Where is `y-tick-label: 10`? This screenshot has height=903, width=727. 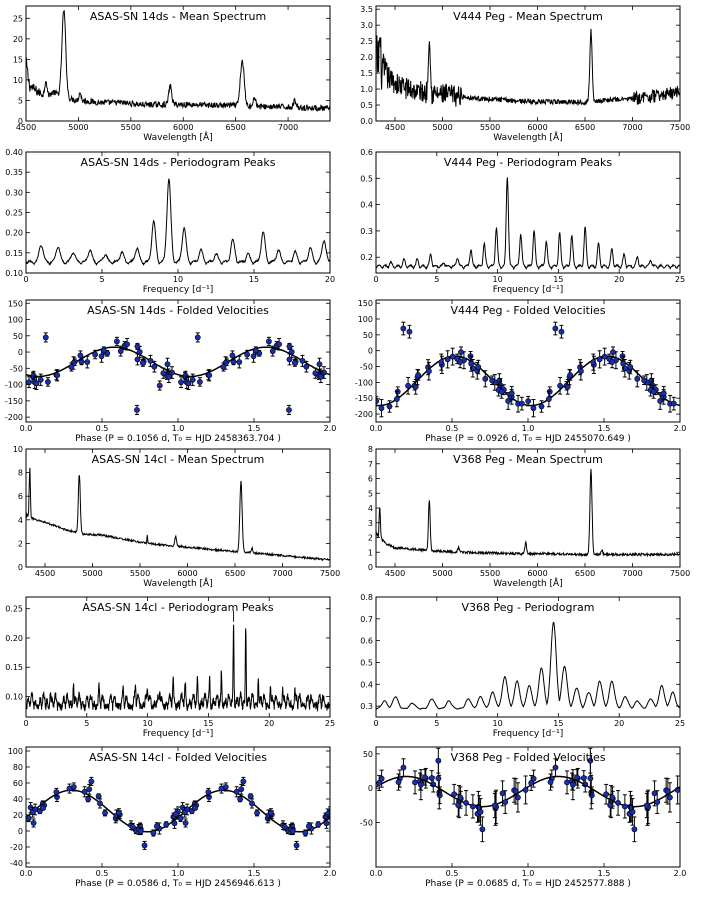 y-tick-label: 10 is located at coordinates (18, 80).